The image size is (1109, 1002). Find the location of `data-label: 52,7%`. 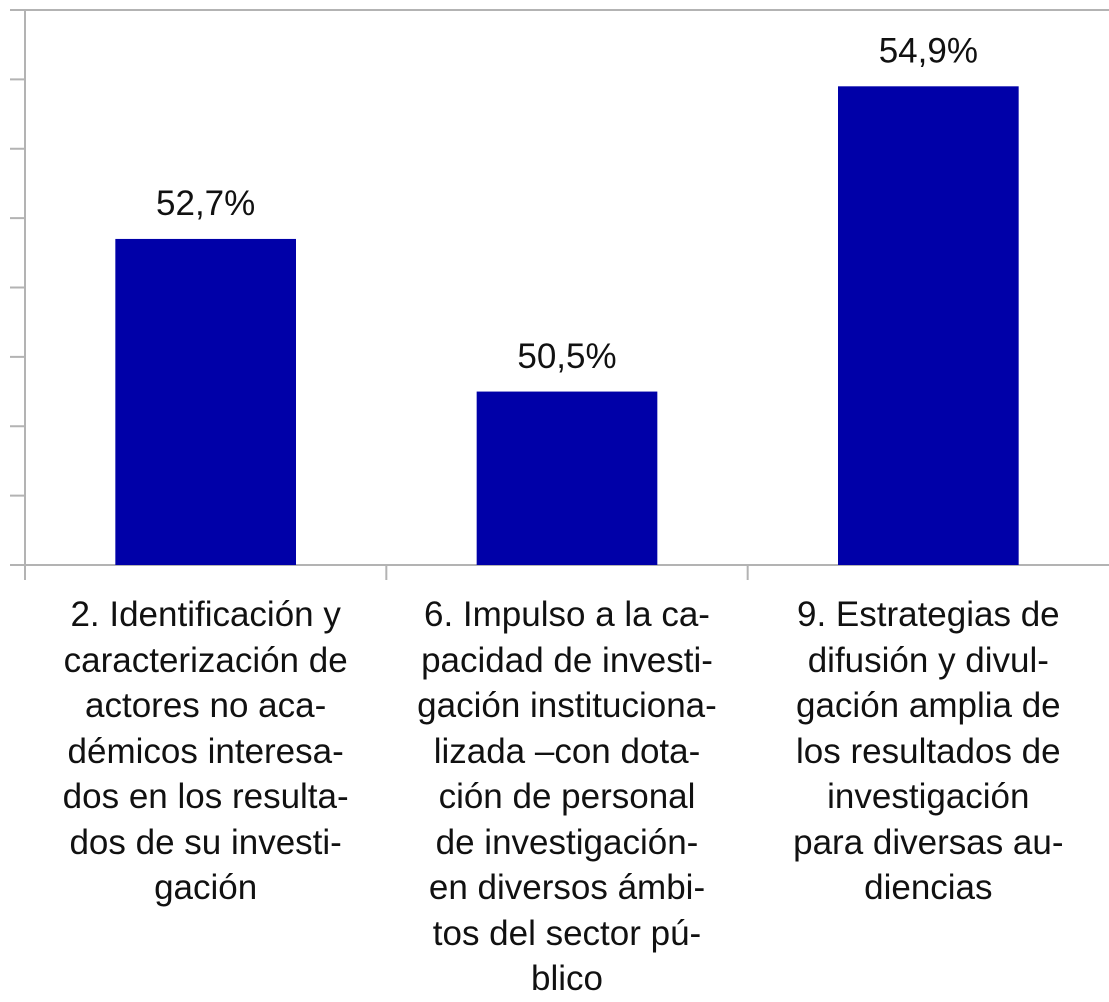

data-label: 52,7% is located at coordinates (205, 203).